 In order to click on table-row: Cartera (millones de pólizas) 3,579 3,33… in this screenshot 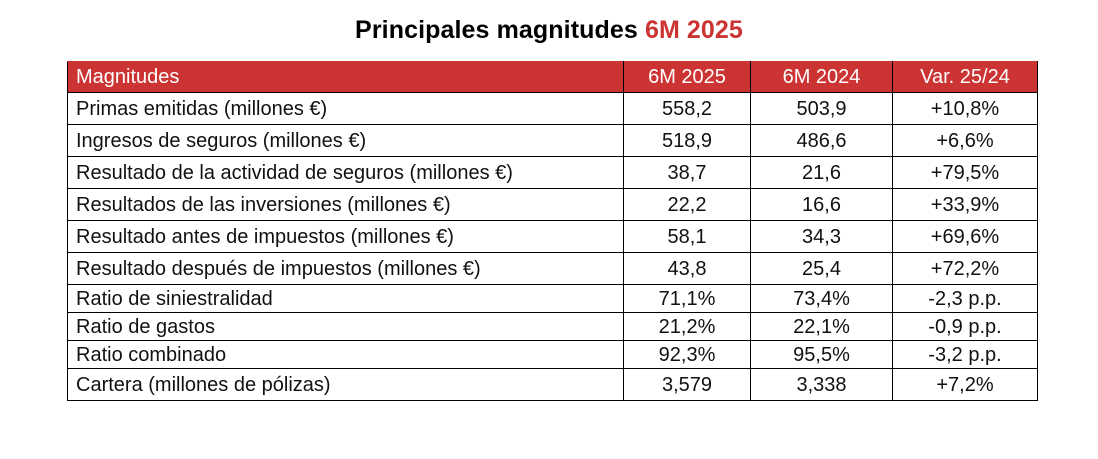, I will do `click(552, 384)`.